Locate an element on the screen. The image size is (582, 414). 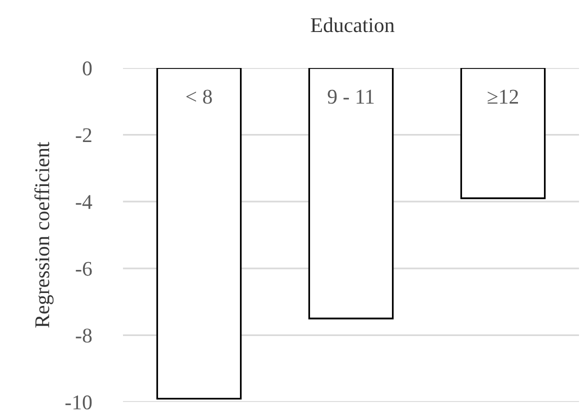
y-tick-label: -10 is located at coordinates (78, 402).